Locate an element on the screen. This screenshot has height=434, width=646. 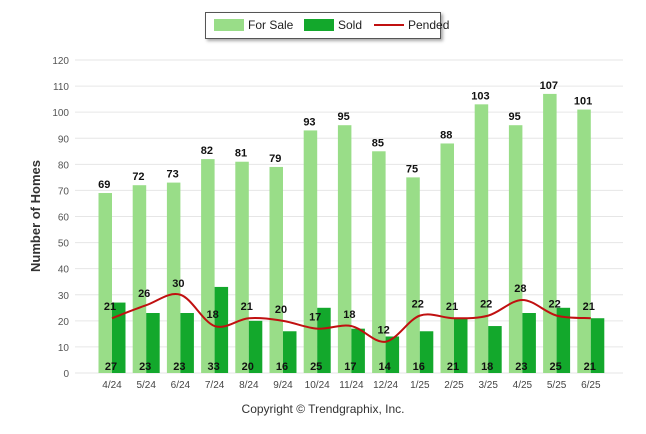
pended-data-label: 12 is located at coordinates (383, 331).